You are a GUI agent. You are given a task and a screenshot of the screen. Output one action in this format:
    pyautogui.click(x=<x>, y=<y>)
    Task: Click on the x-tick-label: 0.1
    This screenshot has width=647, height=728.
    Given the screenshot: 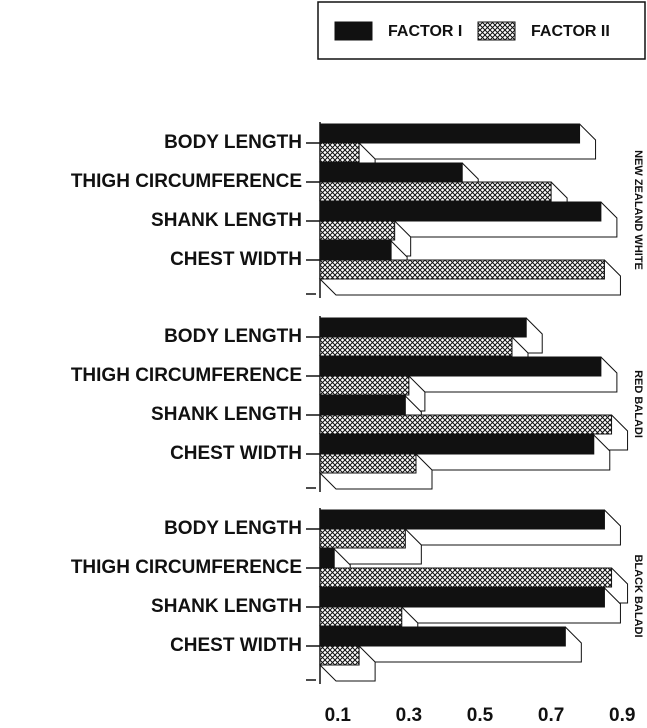 What is the action you would take?
    pyautogui.click(x=338, y=715)
    